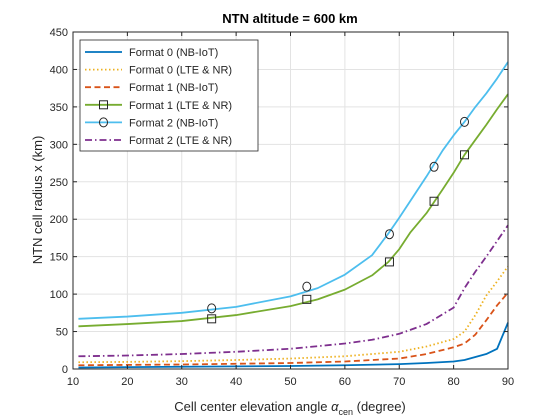 This screenshot has height=420, width=560. What do you see at coordinates (173, 88) in the screenshot?
I see `series-2-legend-label: Format 1 (NB-IoT)` at bounding box center [173, 88].